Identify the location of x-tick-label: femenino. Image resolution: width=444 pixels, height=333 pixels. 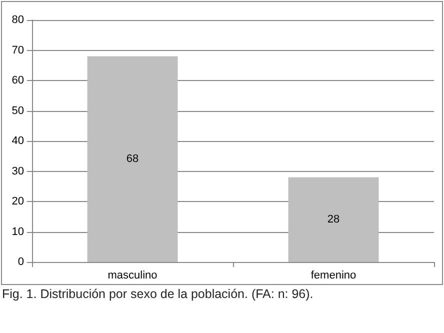
(333, 276).